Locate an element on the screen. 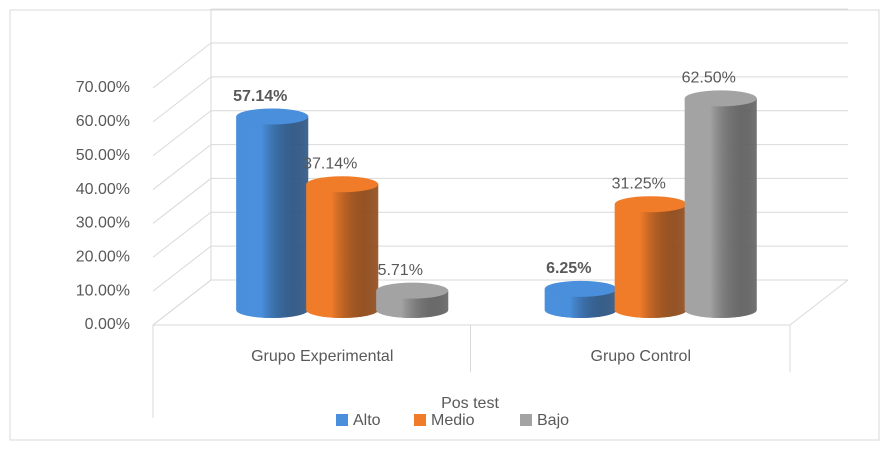 The width and height of the screenshot is (889, 452). legend-title: Pos test is located at coordinates (470, 403).